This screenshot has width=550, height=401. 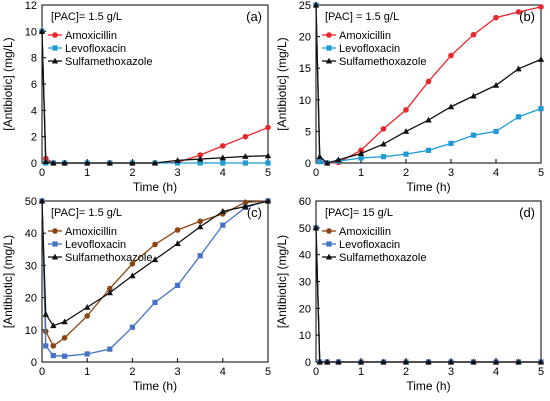 I want to click on panel-label: (b), so click(x=527, y=16).